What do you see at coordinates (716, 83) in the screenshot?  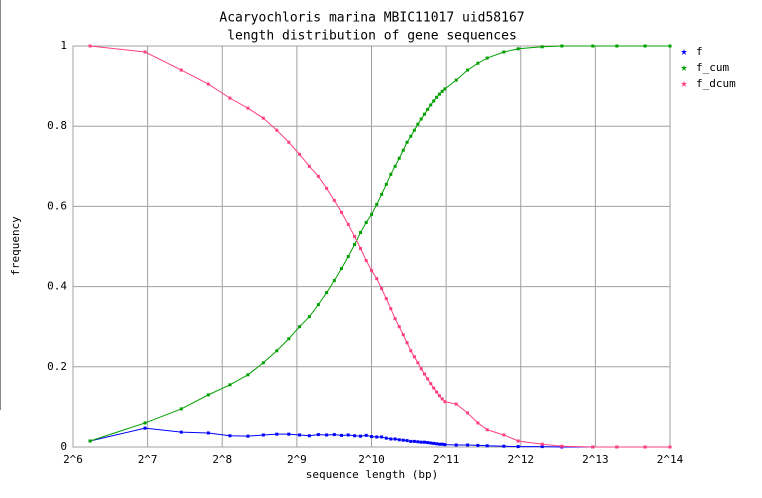 I see `legend-label: f_dcum` at bounding box center [716, 83].